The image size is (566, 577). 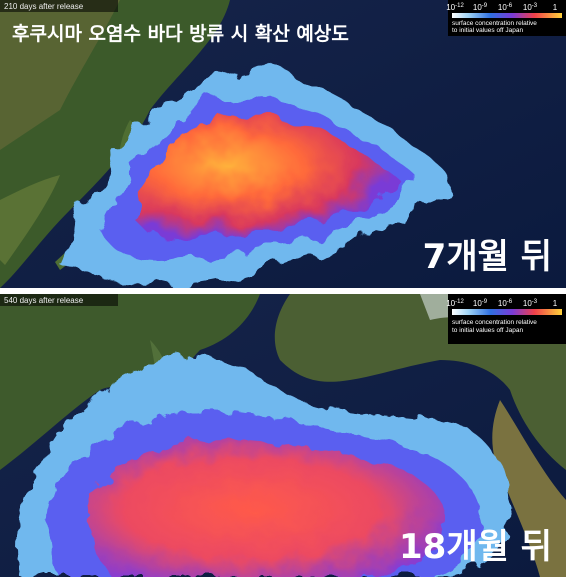 What do you see at coordinates (475, 547) in the screenshot?
I see `time-label: 18개월 뒤` at bounding box center [475, 547].